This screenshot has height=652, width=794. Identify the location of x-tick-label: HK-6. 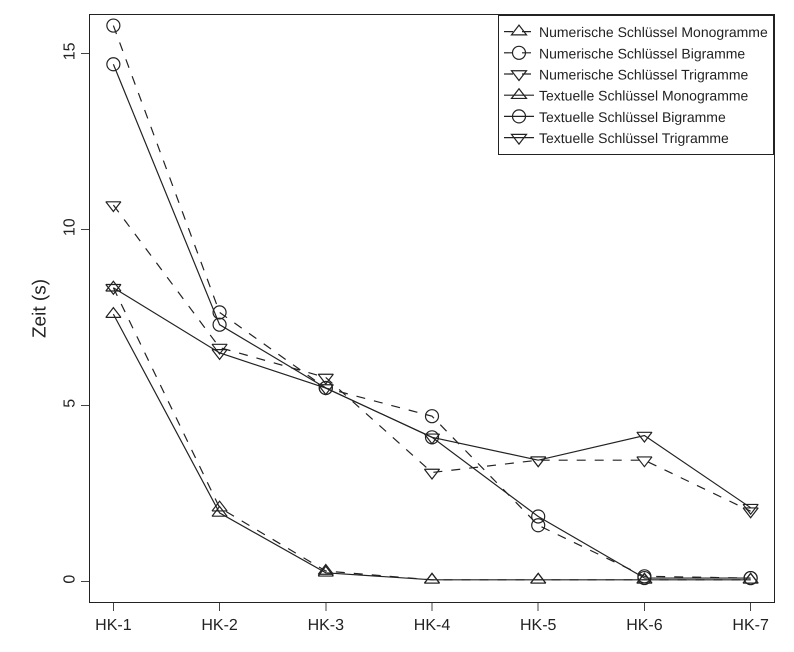
(644, 625).